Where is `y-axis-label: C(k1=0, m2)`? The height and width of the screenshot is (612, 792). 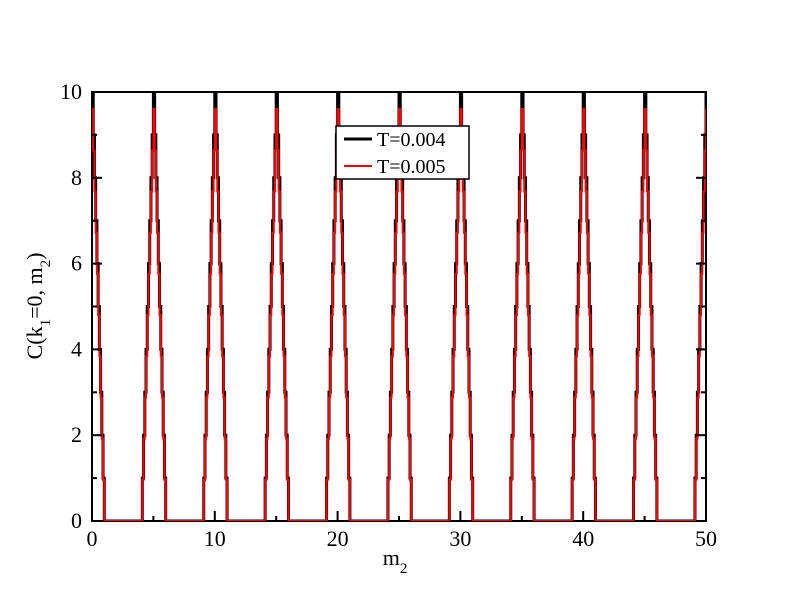 y-axis-label: C(k1=0, m2) is located at coordinates (38, 306).